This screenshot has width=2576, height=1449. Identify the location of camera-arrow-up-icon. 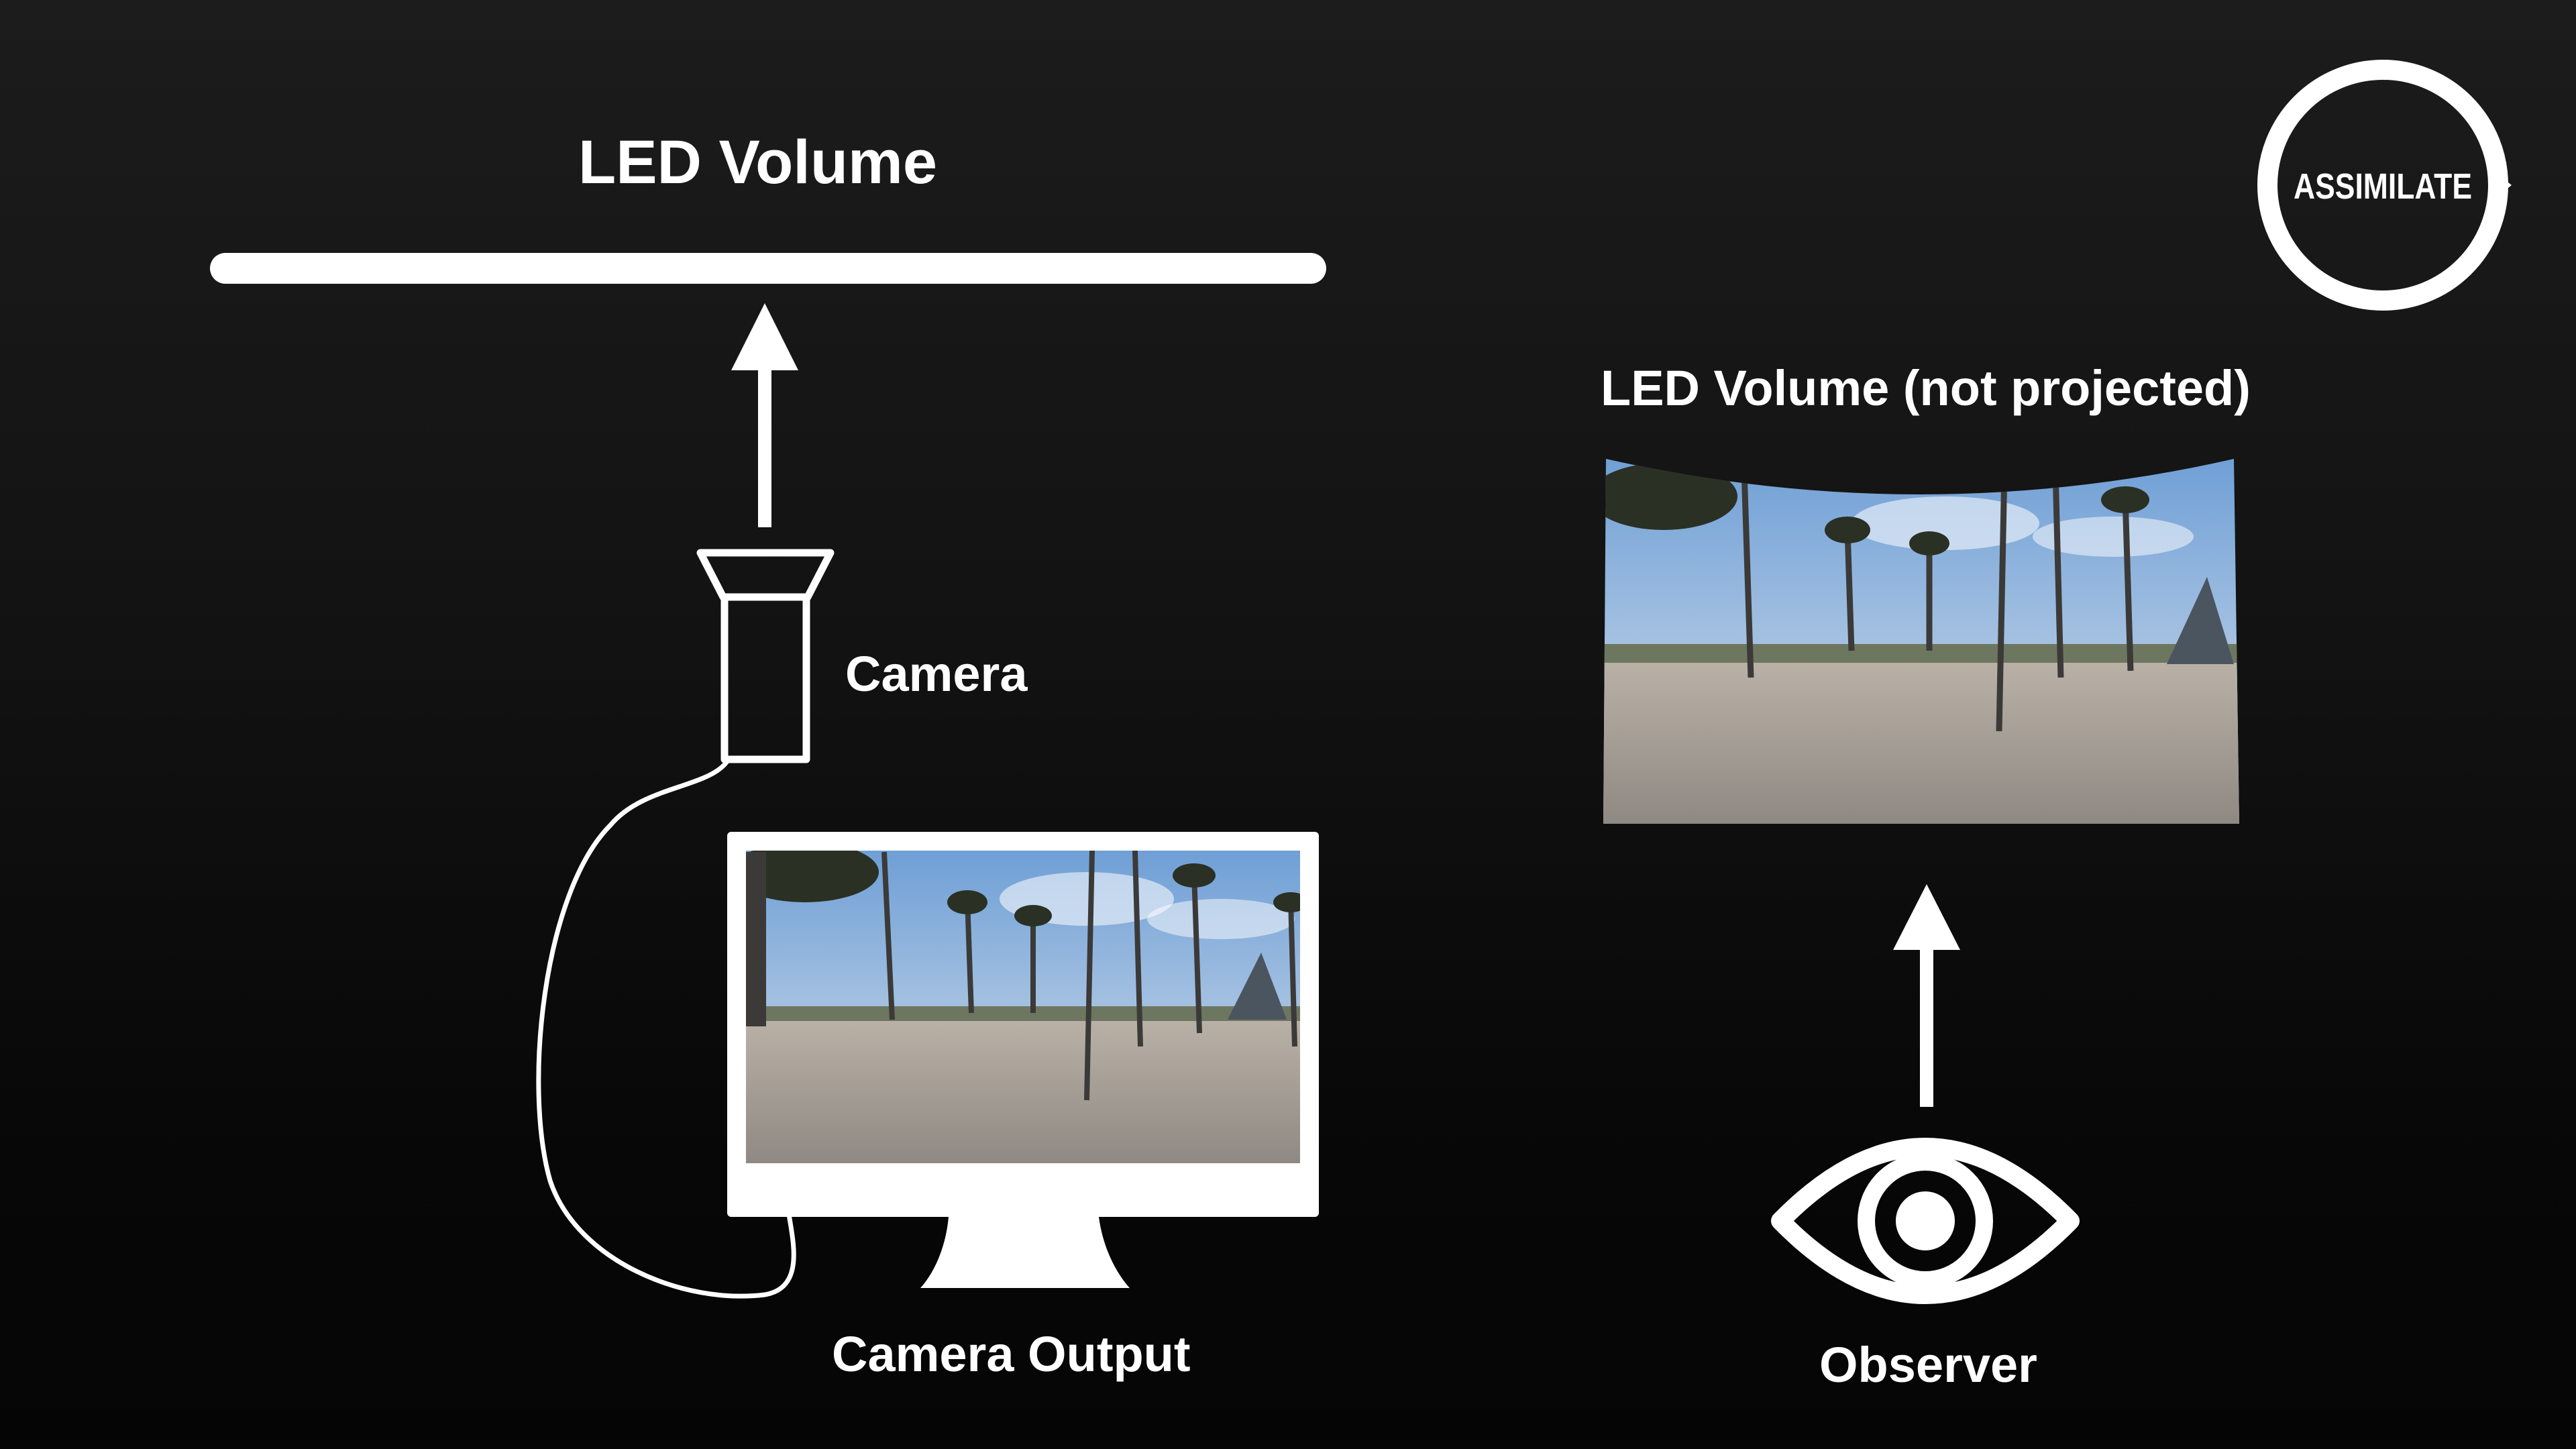
(764, 415).